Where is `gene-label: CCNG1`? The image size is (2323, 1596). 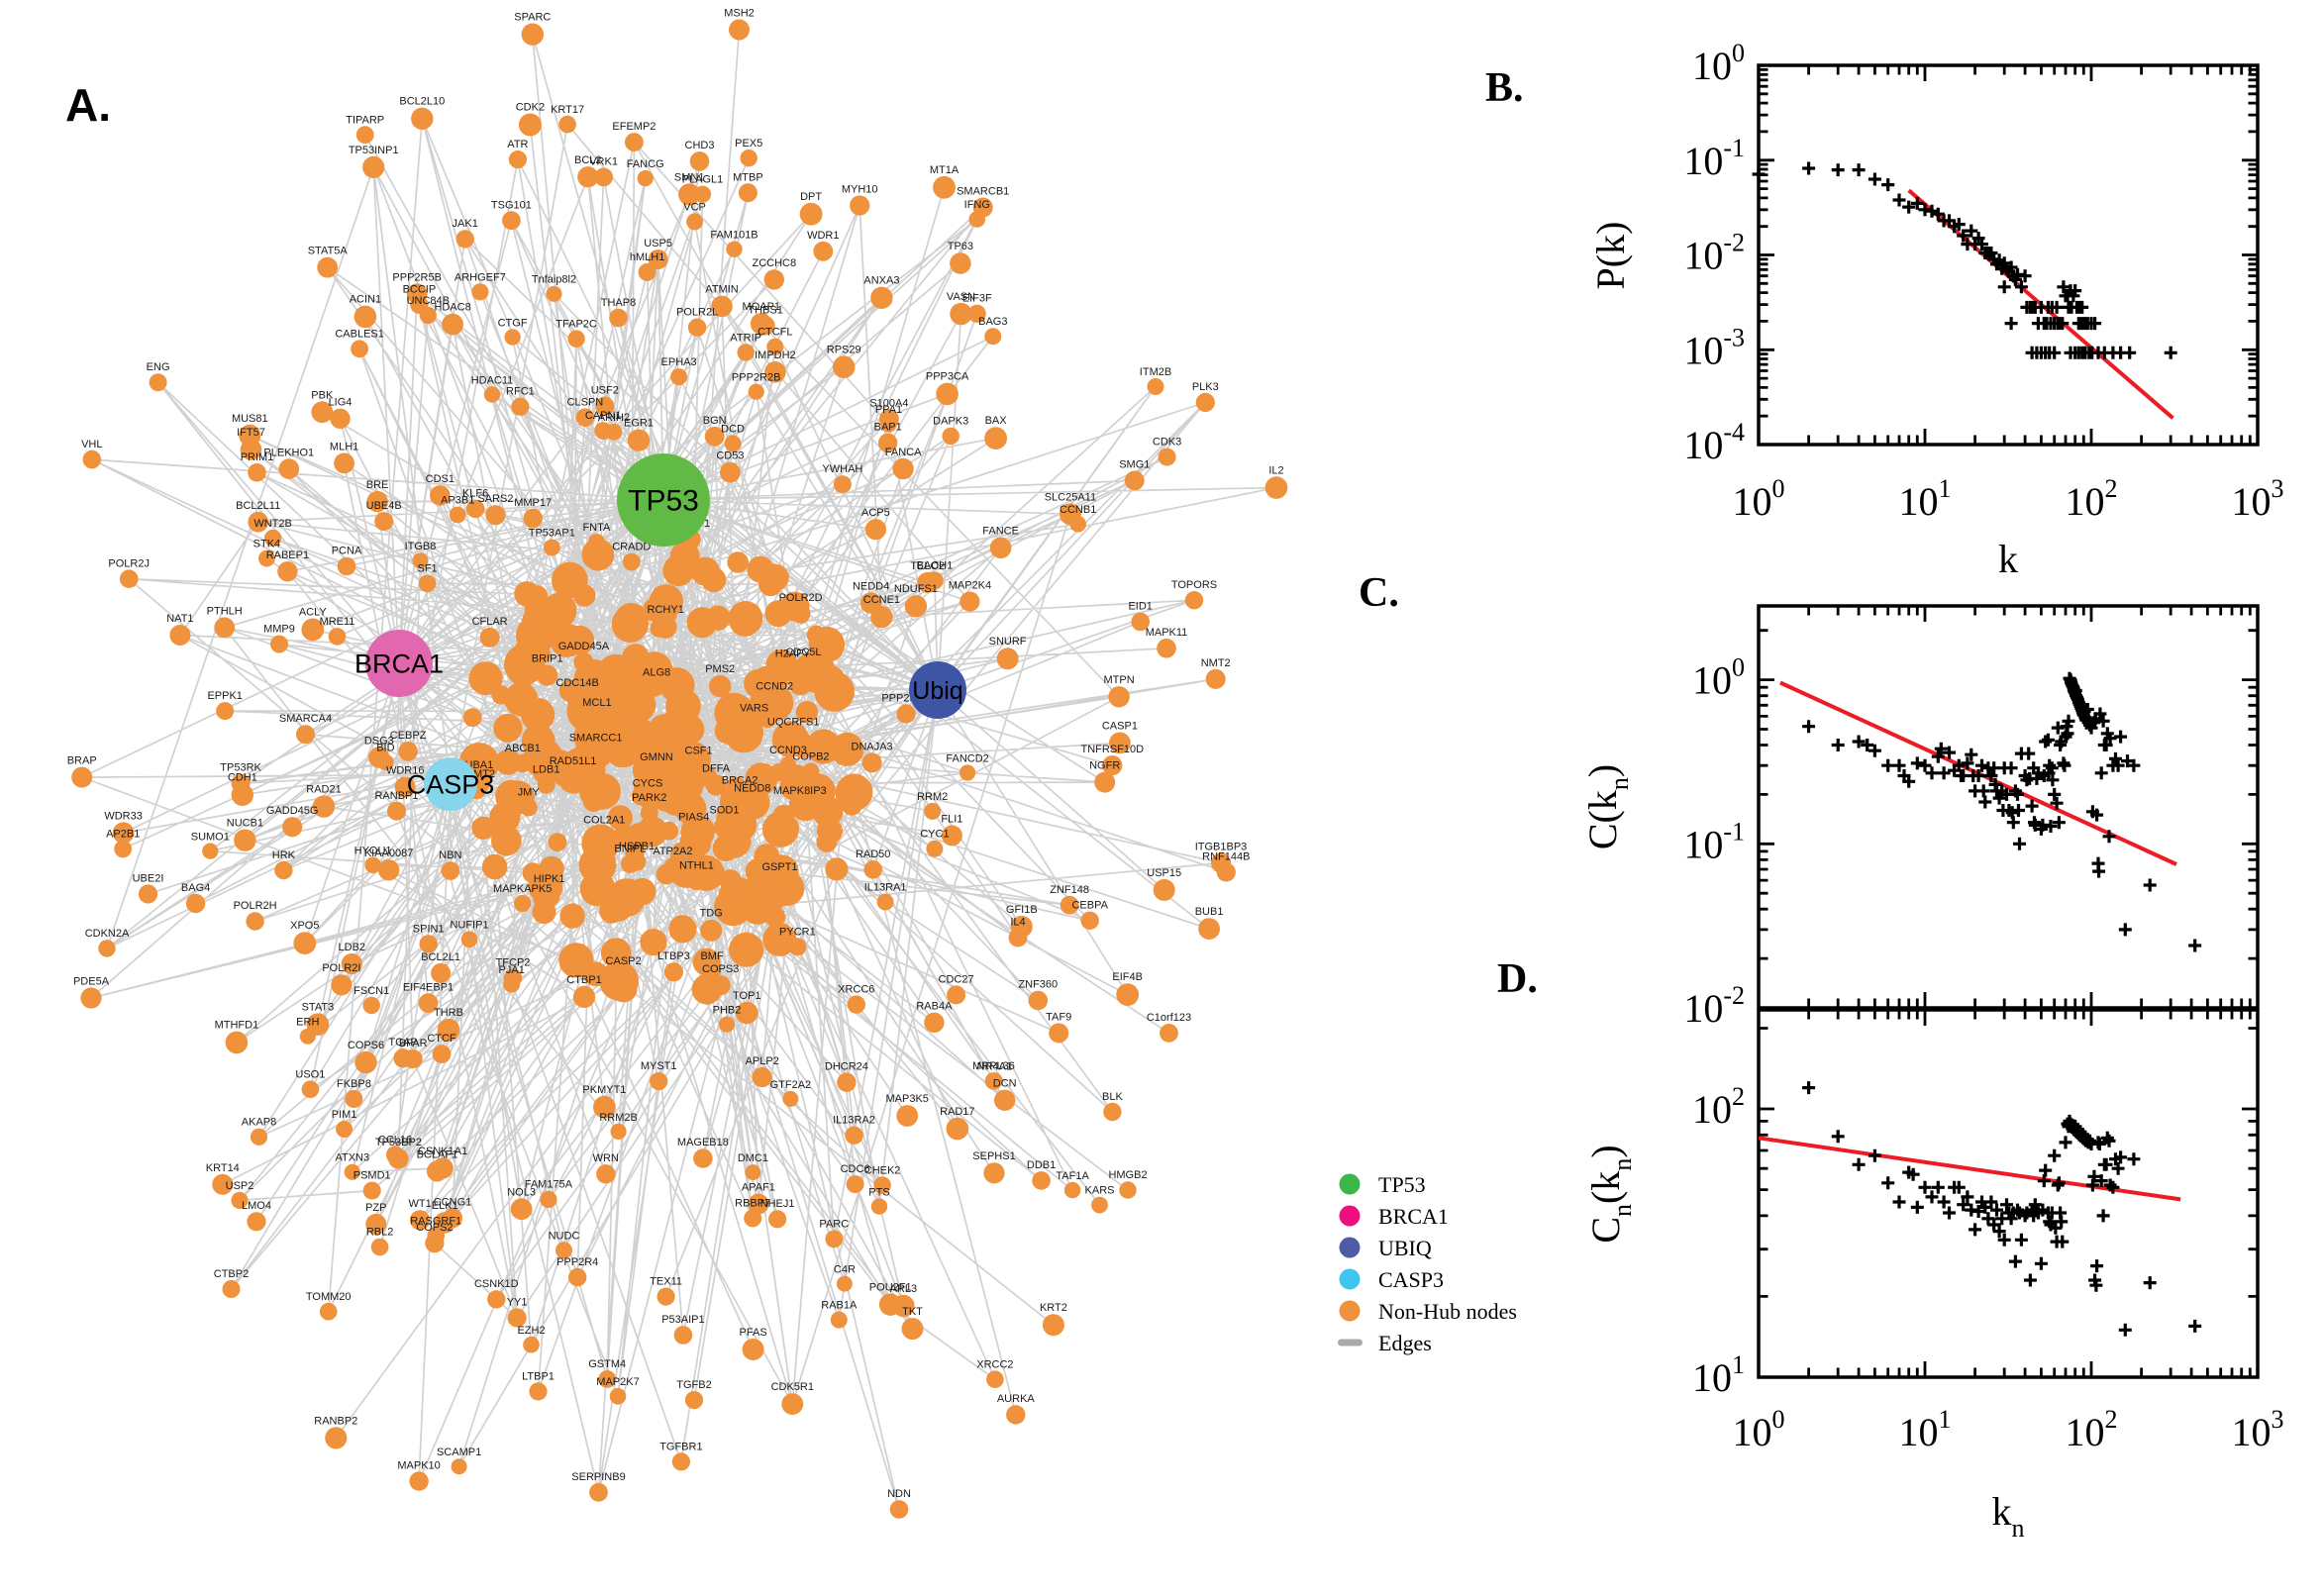 gene-label: CCNG1 is located at coordinates (453, 1202).